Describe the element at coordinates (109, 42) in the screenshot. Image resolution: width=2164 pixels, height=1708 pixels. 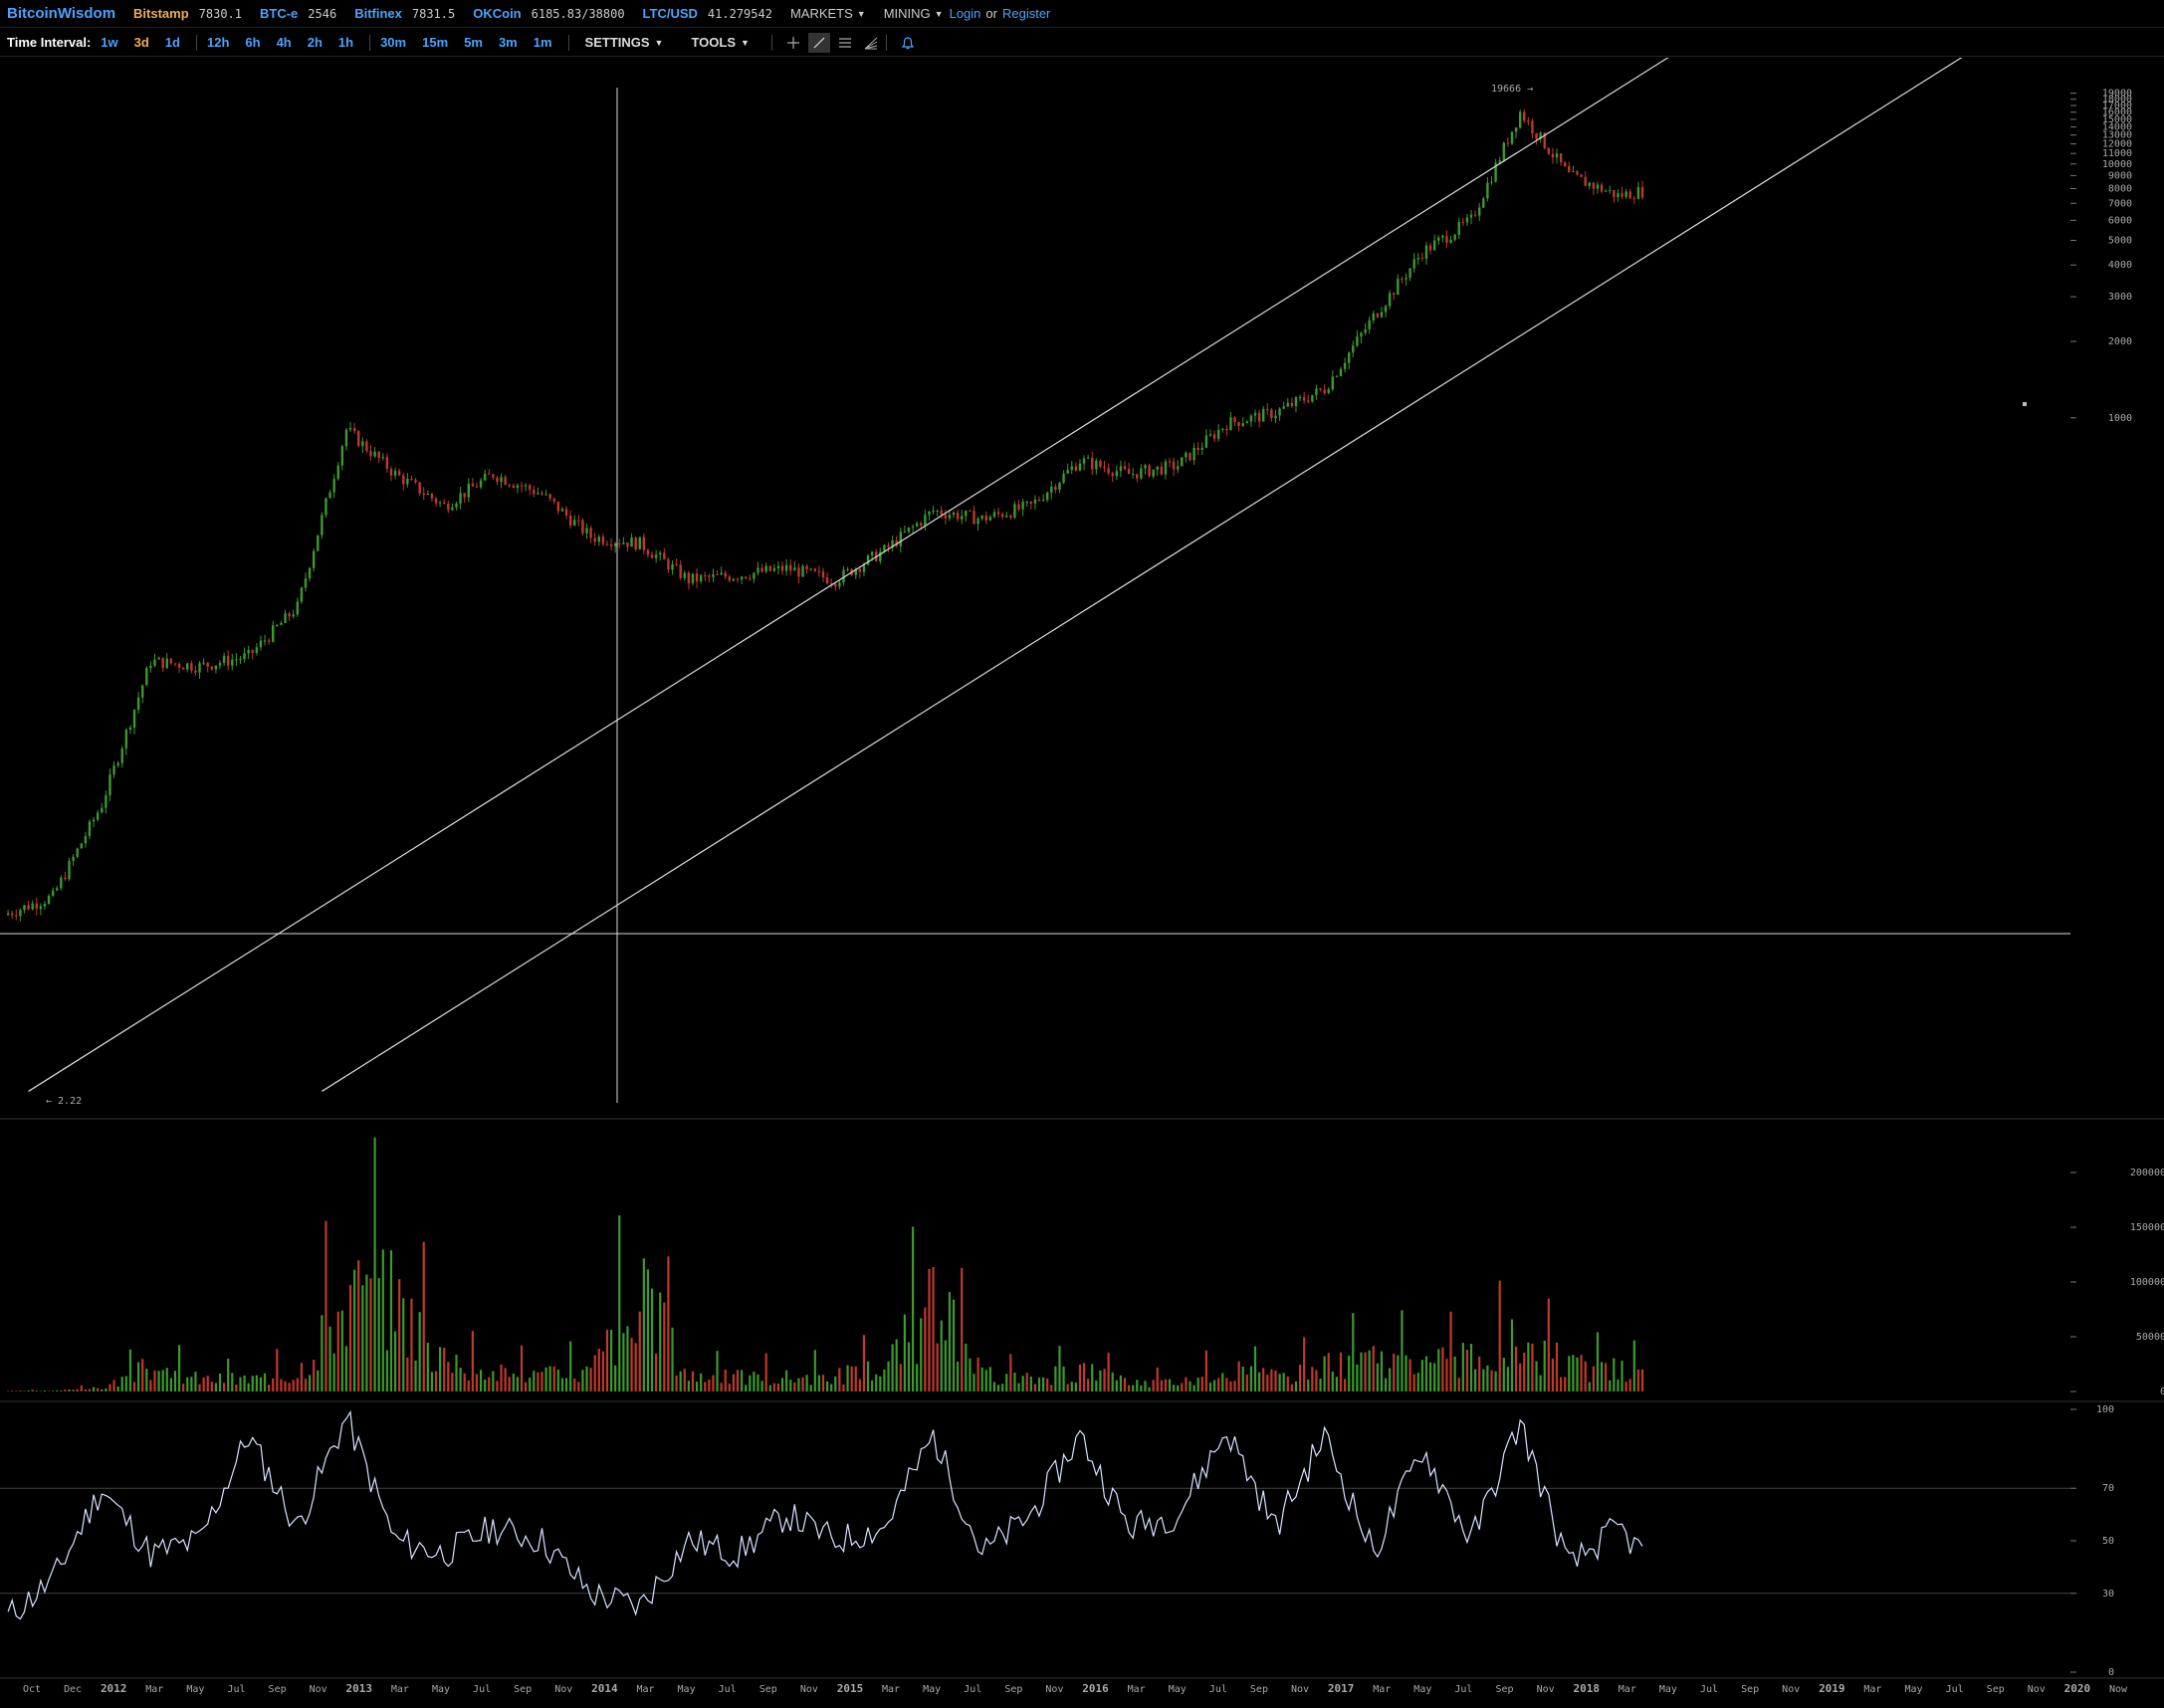
I see `interval-1w: 1w` at that location.